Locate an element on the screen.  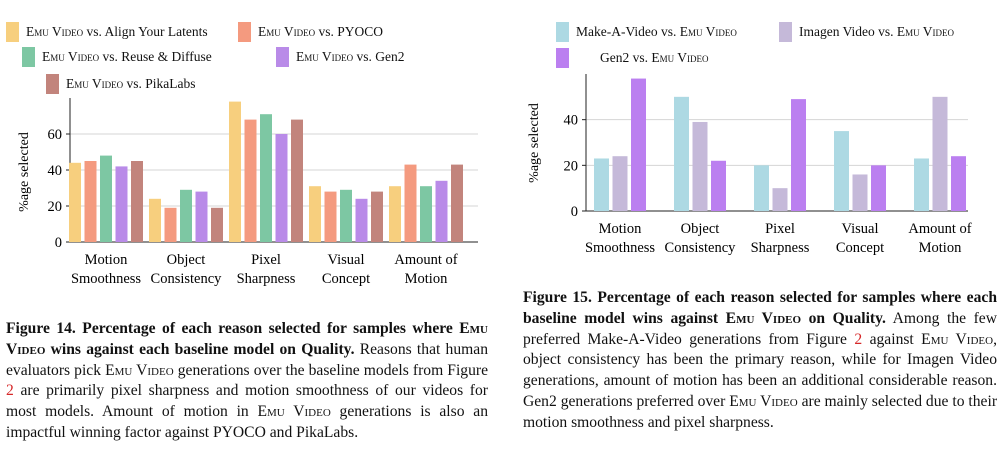
legend-item-makeavideo: Make-A-Video vs. Emu Video is located at coordinates (646, 32).